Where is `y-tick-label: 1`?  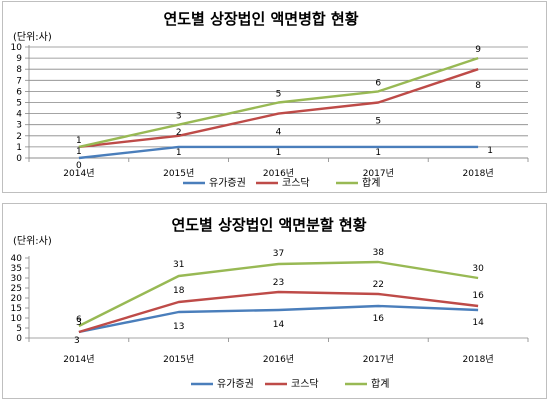 y-tick-label: 1 is located at coordinates (19, 148).